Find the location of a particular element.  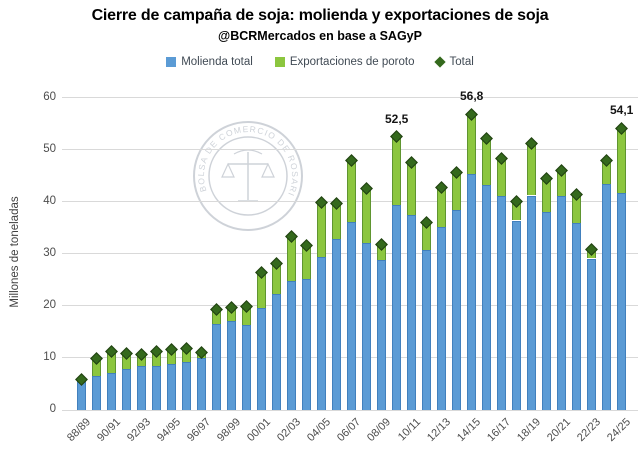

y-tick-label-50: 50 is located at coordinates (49, 148).